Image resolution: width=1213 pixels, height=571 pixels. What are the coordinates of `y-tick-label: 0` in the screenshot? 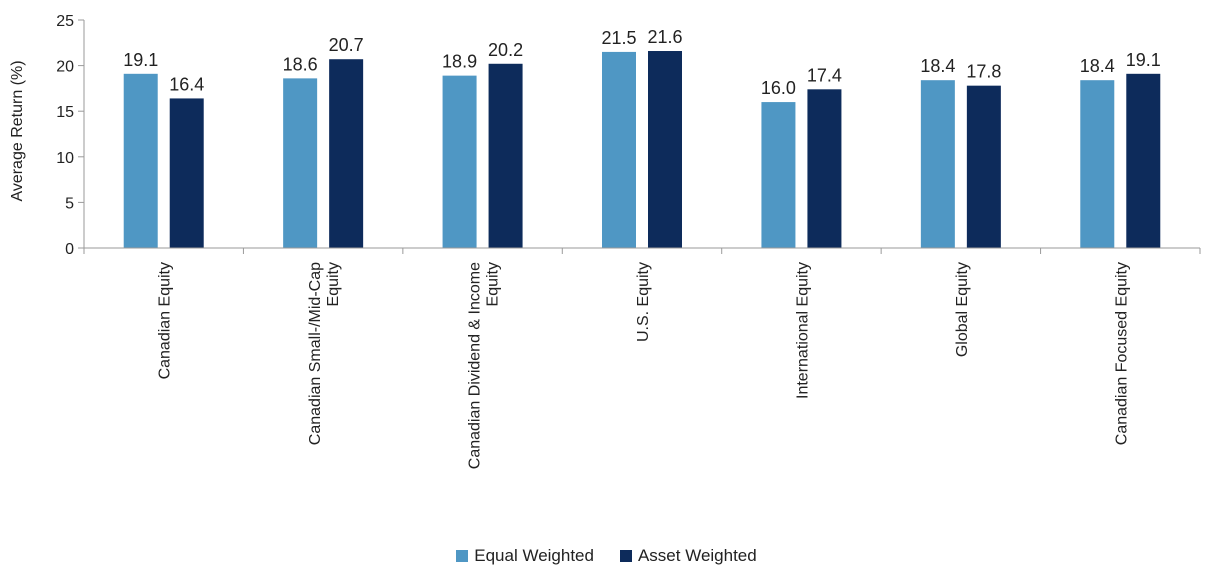 It's located at (69, 249).